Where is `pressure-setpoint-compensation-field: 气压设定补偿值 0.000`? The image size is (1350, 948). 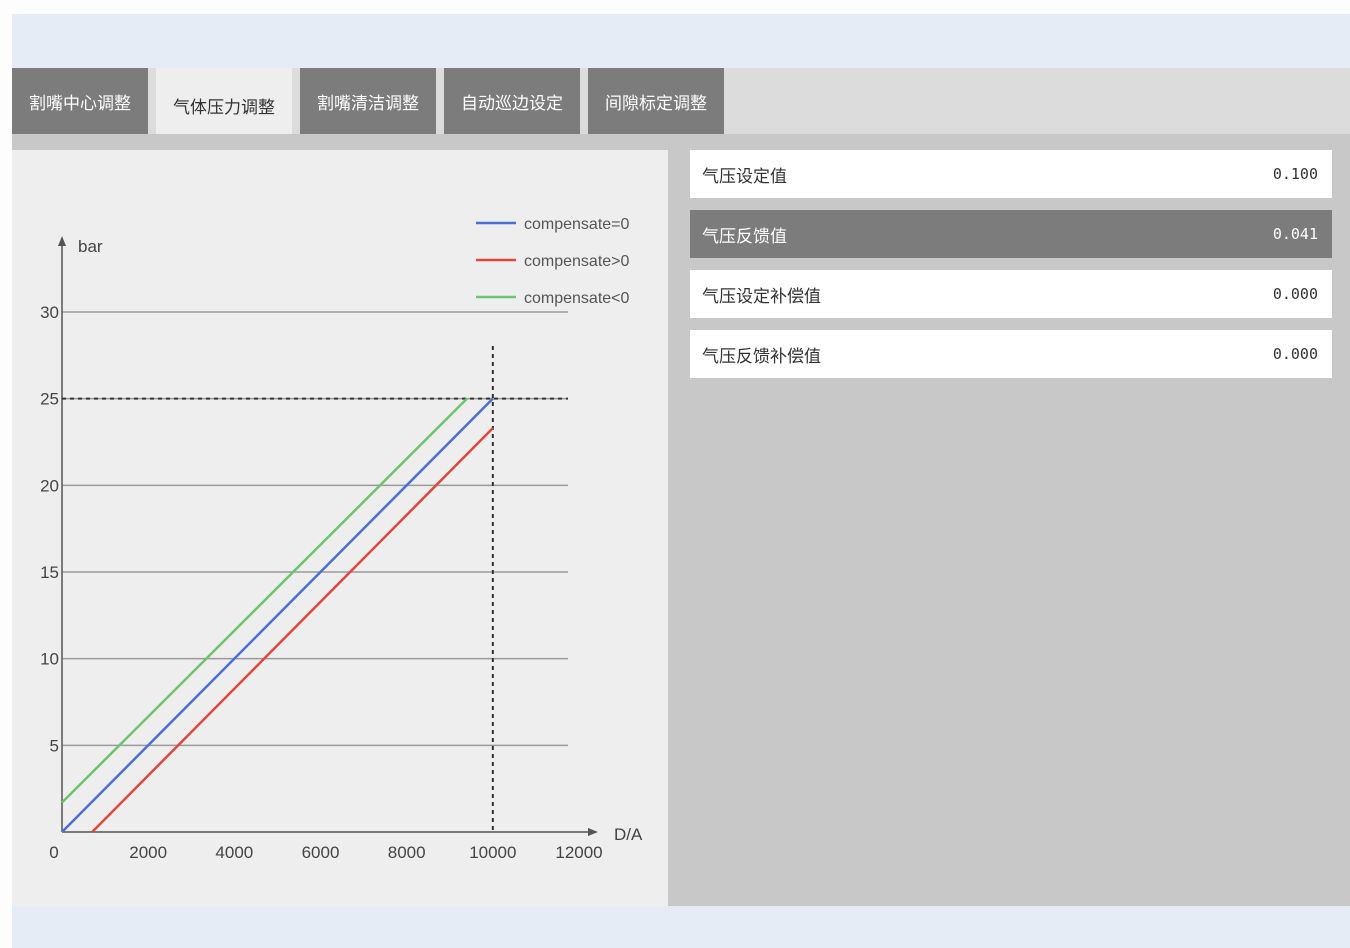
pressure-setpoint-compensation-field: 气压设定补偿值 0.000 is located at coordinates (1011, 294).